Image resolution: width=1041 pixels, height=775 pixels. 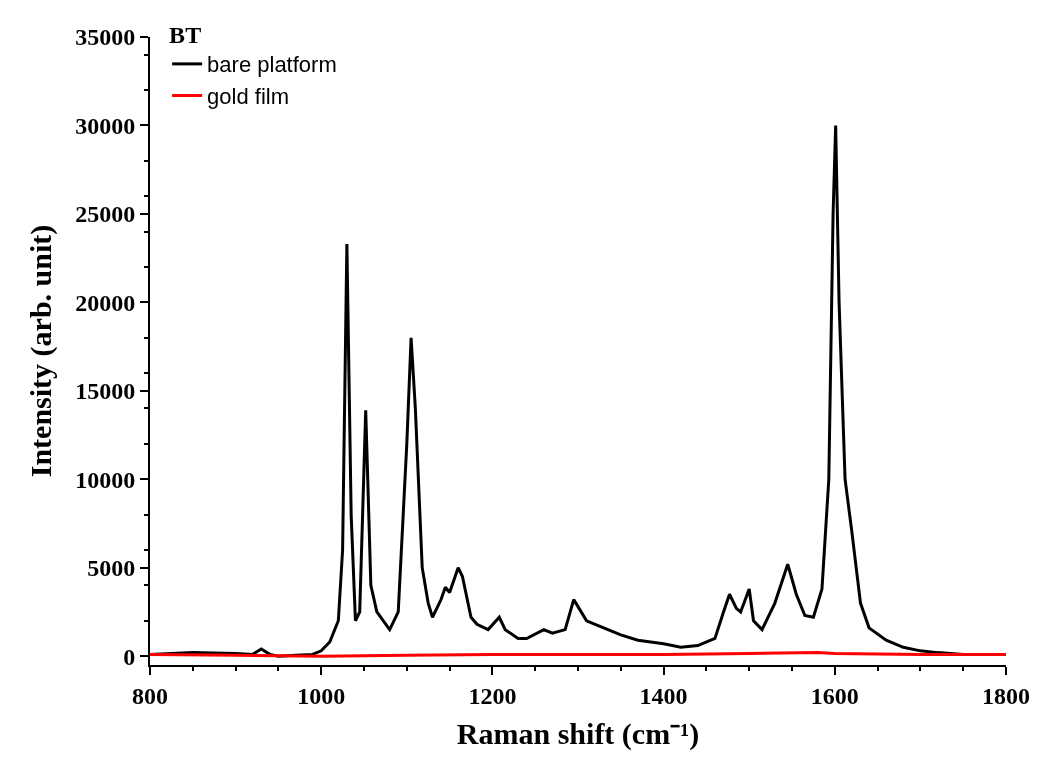 What do you see at coordinates (834, 695) in the screenshot?
I see `x-tick-label: 1600` at bounding box center [834, 695].